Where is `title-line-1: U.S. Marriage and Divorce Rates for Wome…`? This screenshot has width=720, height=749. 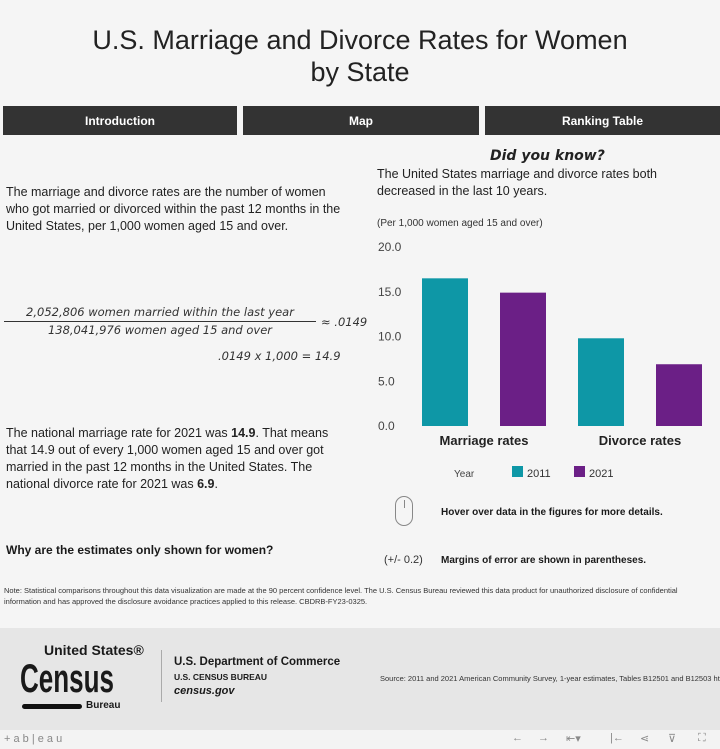 title-line-1: U.S. Marriage and Divorce Rates for Wome… is located at coordinates (360, 40).